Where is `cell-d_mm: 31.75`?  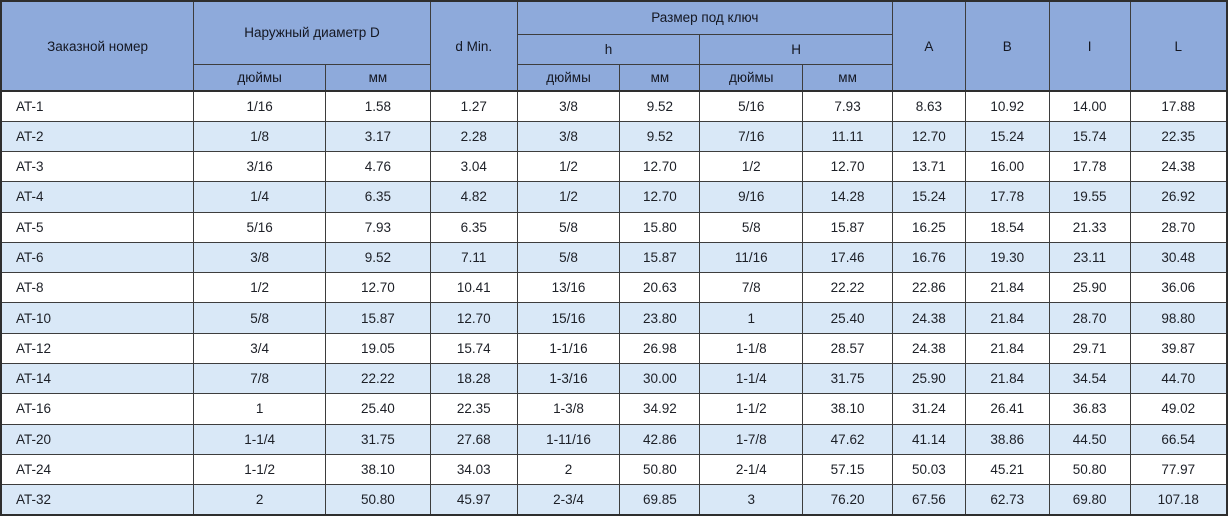 cell-d_mm: 31.75 is located at coordinates (378, 439).